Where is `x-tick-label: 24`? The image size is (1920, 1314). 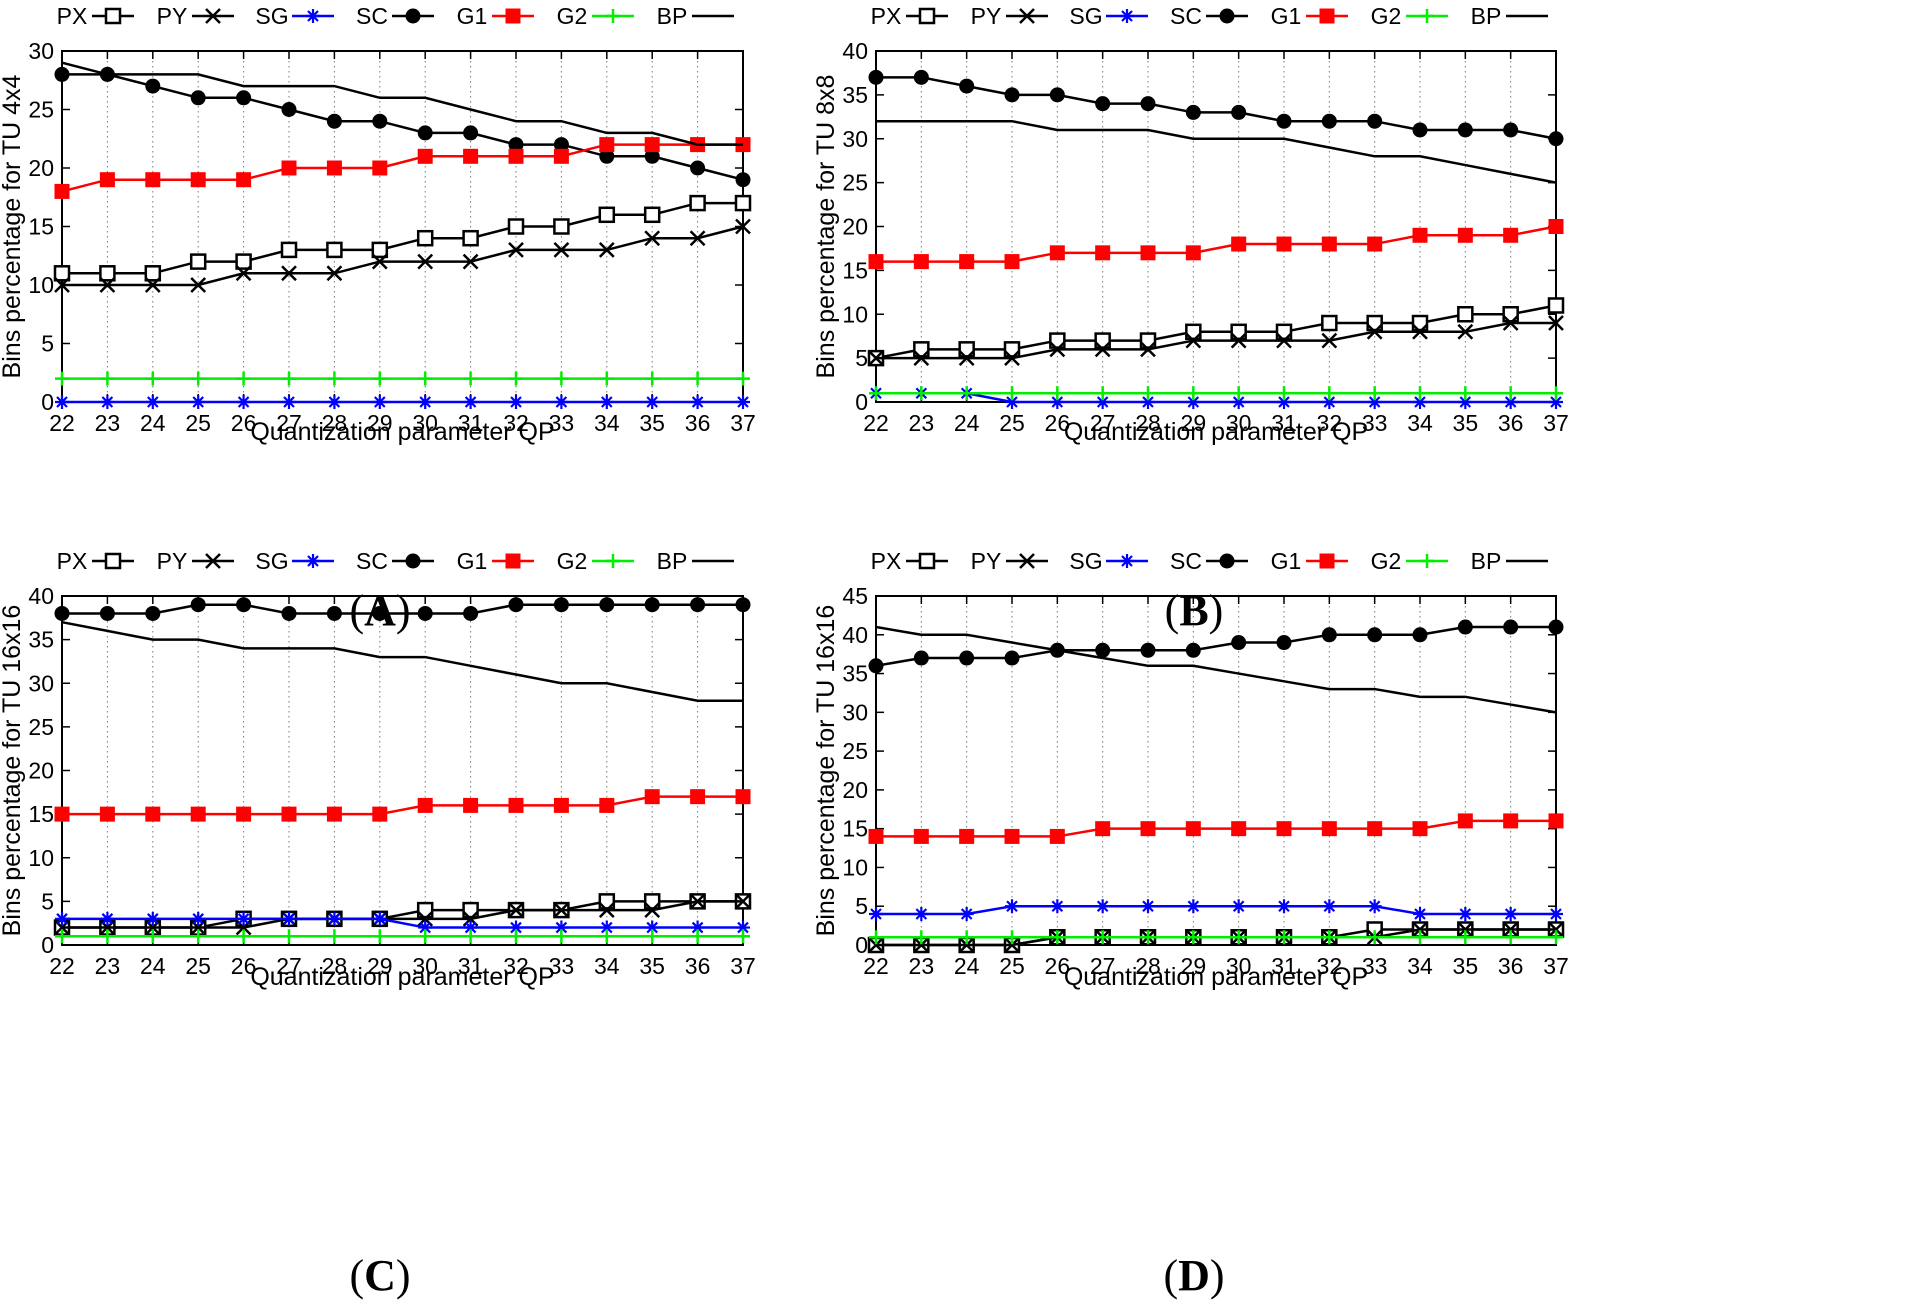 x-tick-label: 24 is located at coordinates (153, 966).